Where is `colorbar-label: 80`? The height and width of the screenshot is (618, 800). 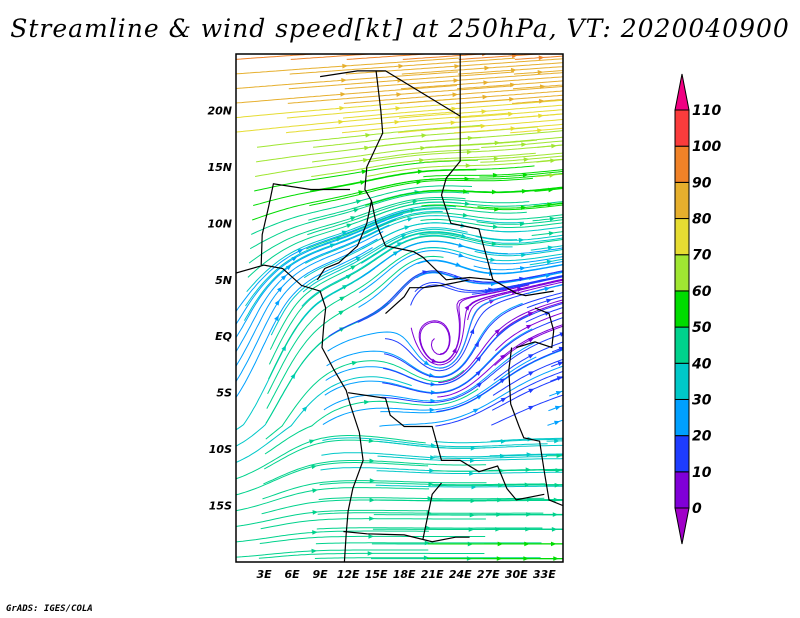
colorbar-label: 80 is located at coordinates (702, 220).